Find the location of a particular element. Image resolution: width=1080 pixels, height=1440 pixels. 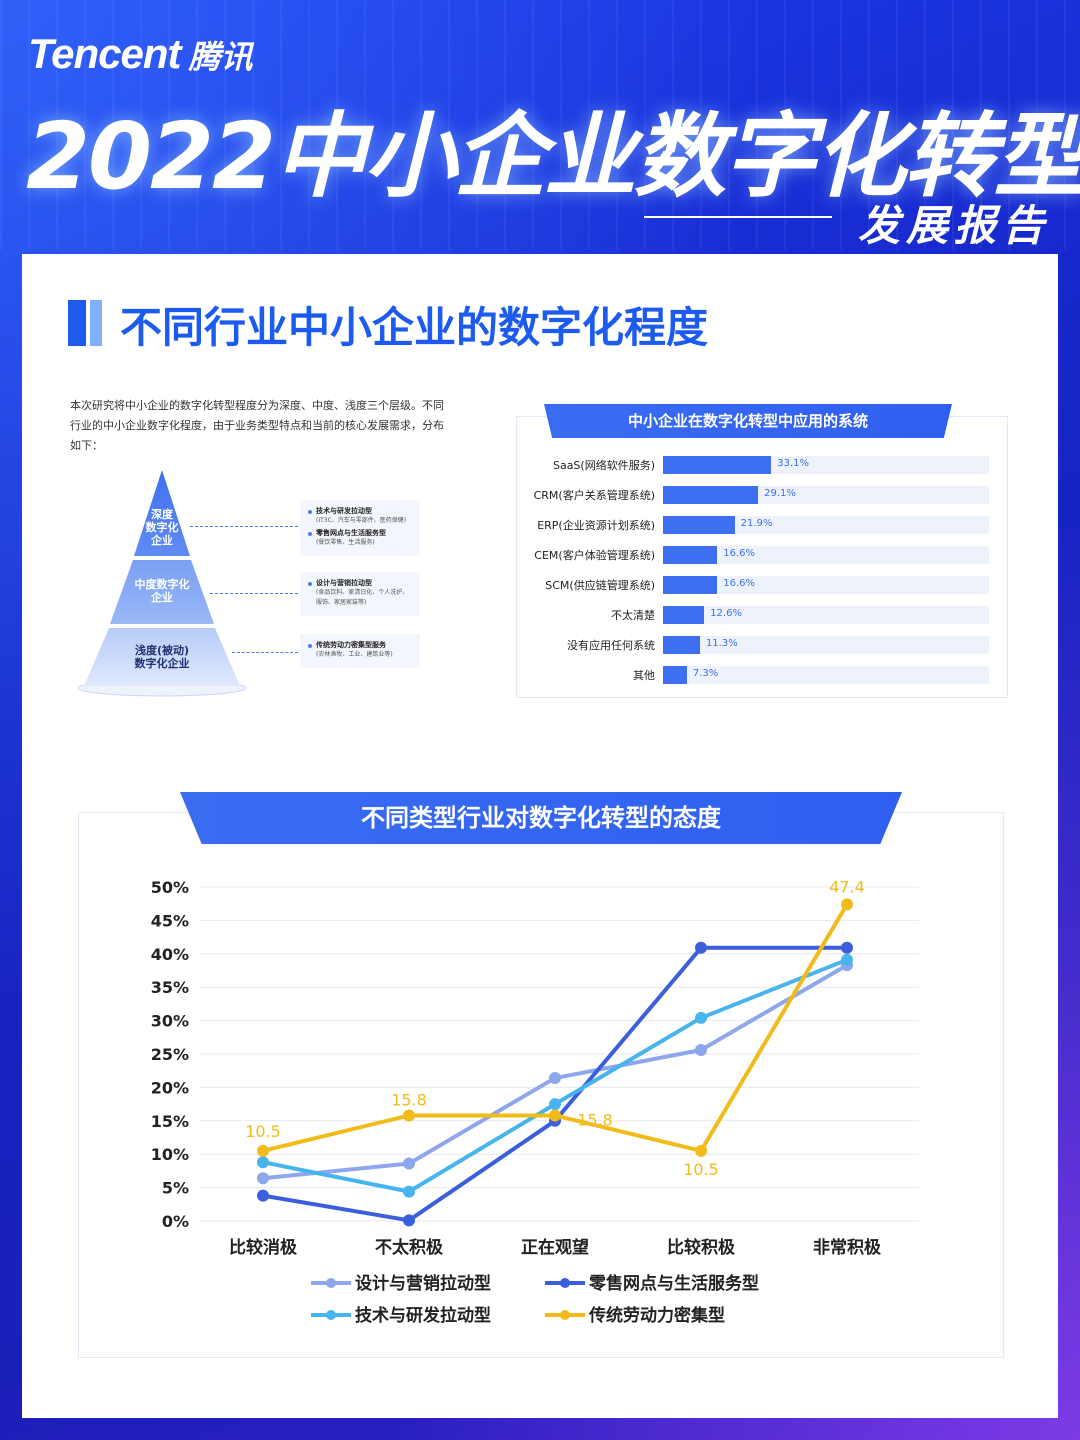

bar-category-label: SCM(供应链管理系统) is located at coordinates (600, 585).